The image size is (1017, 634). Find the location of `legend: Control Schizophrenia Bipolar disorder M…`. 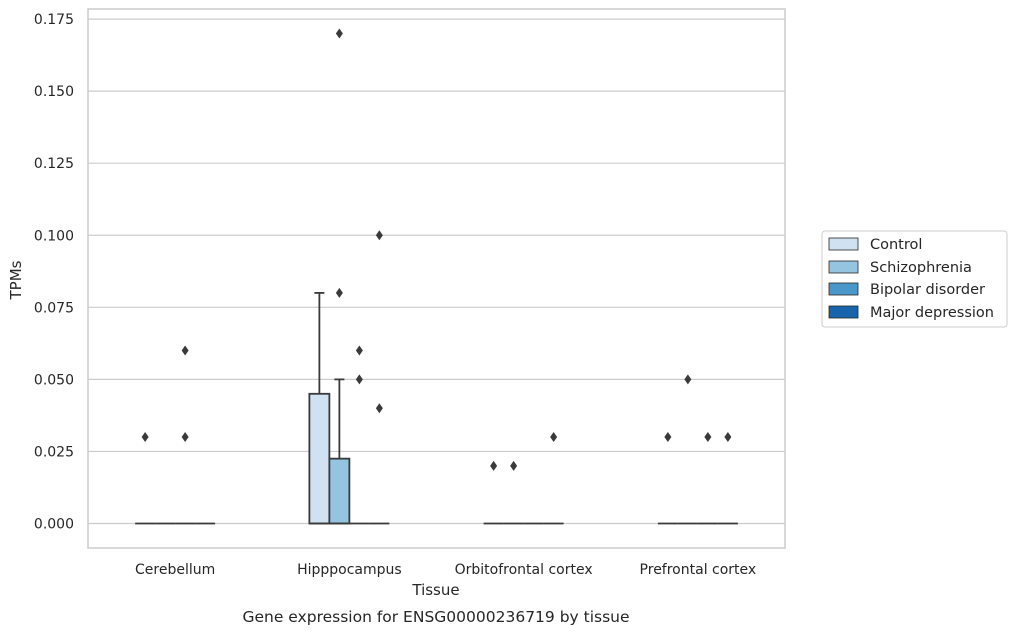

legend: Control Schizophrenia Bipolar disorder M… is located at coordinates (914, 279).